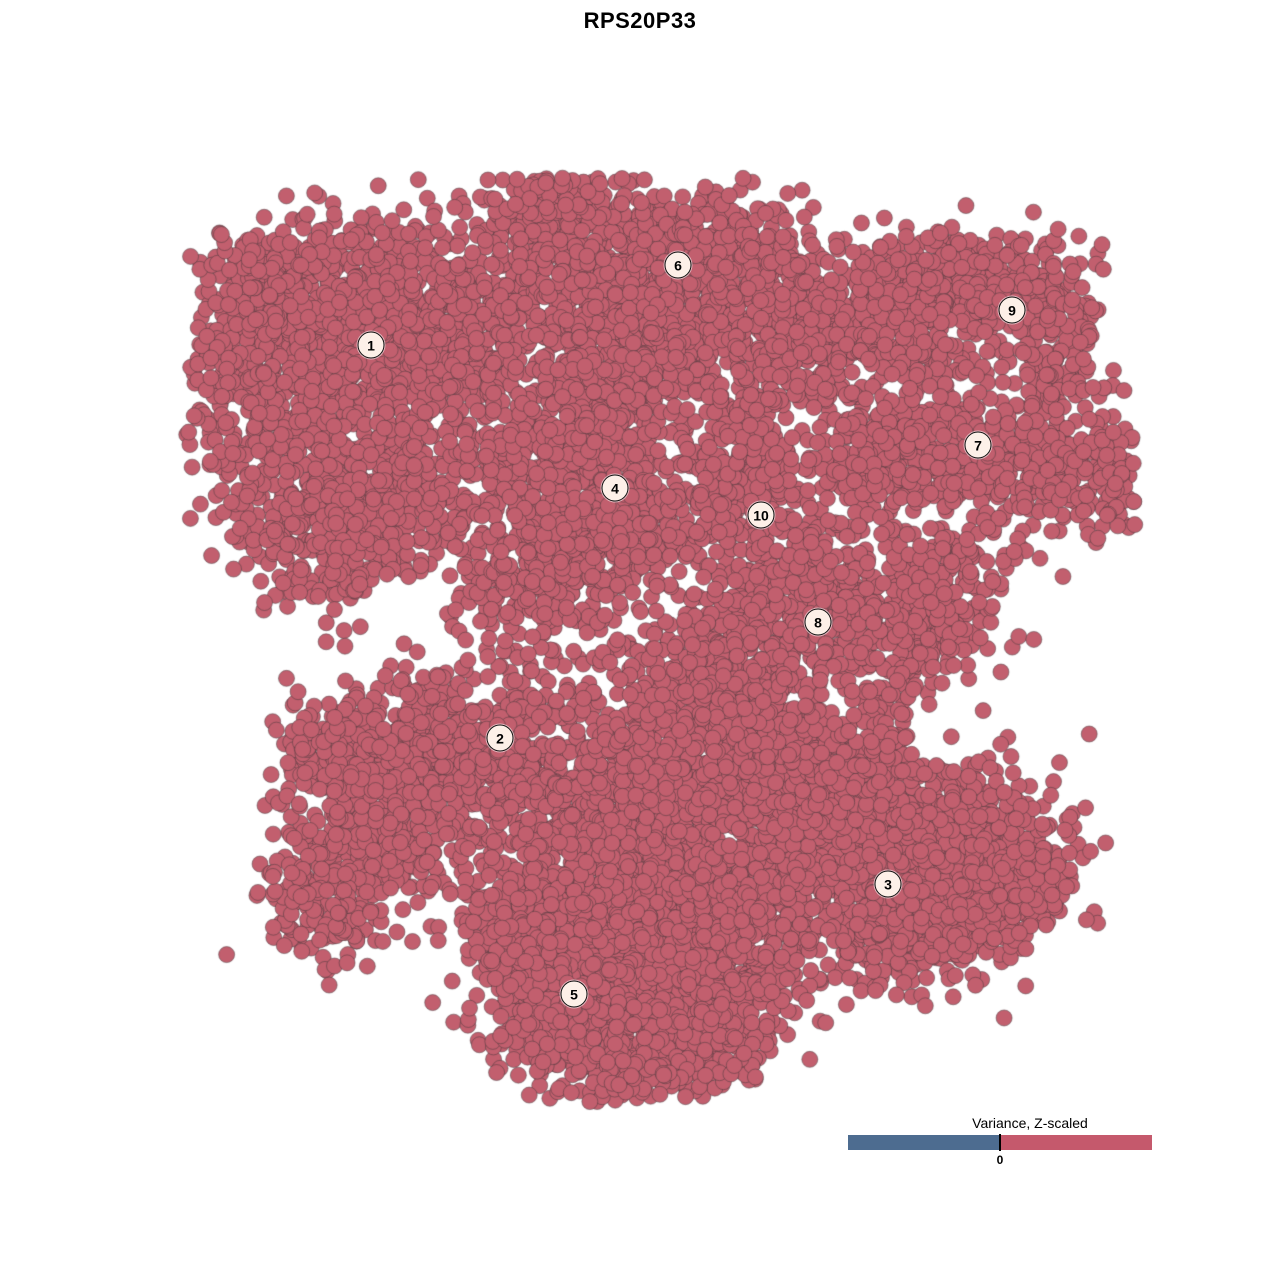  Describe the element at coordinates (888, 884) in the screenshot. I see `cluster-label-3: 3` at that location.